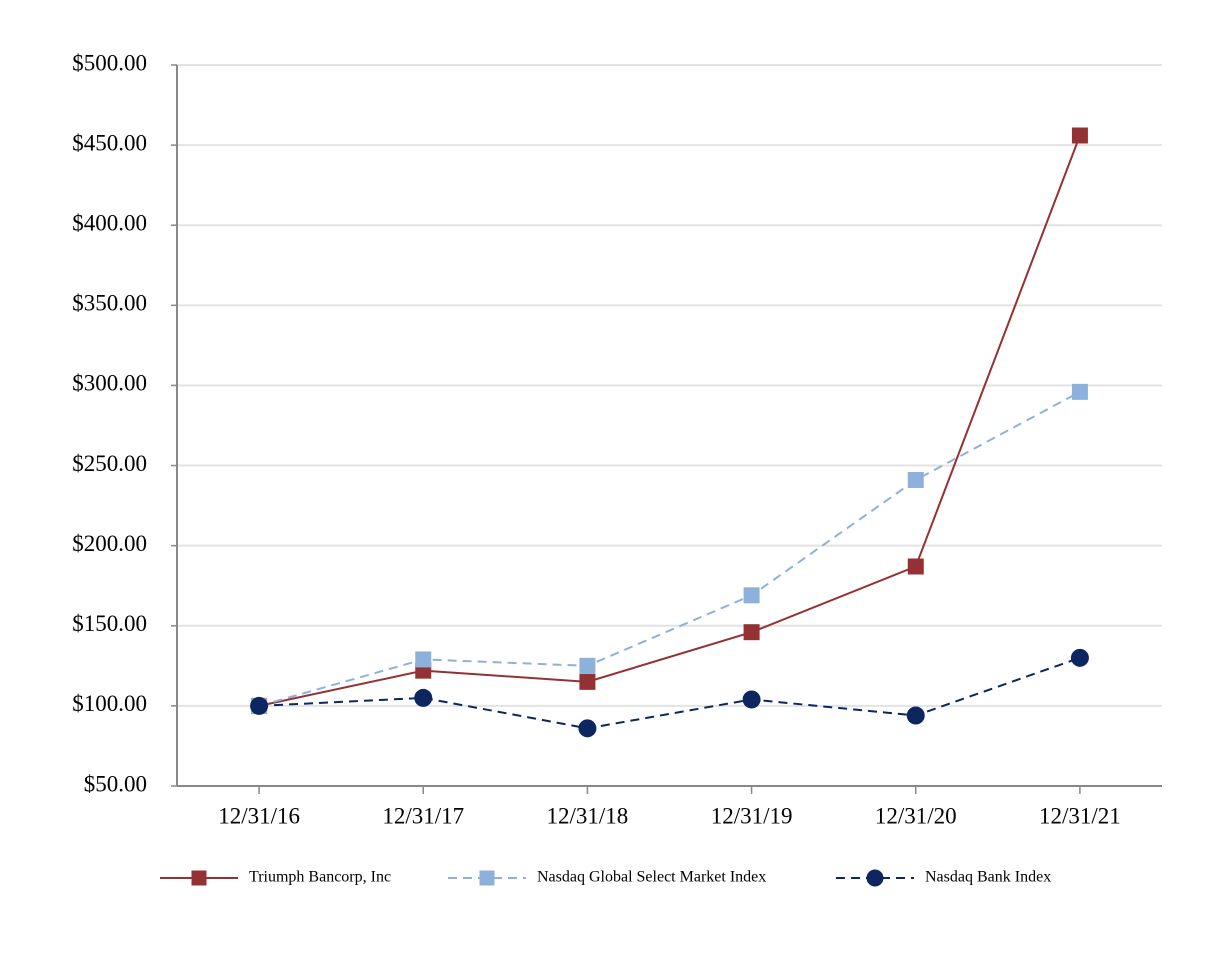 This screenshot has height=960, width=1226. I want to click on y-tick-label: $100.00, so click(109, 703).